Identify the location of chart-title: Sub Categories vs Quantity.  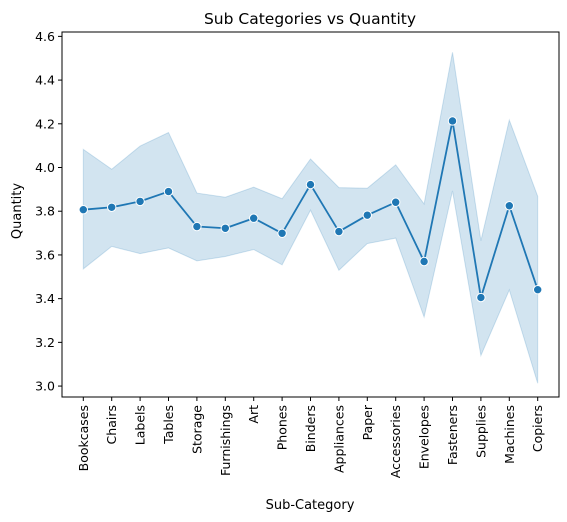
(310, 19).